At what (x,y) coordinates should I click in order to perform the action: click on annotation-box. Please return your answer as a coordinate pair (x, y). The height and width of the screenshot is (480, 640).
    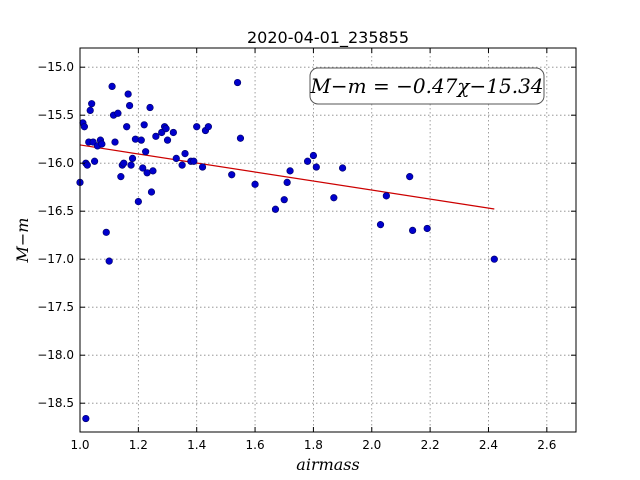
    Looking at the image, I should click on (427, 86).